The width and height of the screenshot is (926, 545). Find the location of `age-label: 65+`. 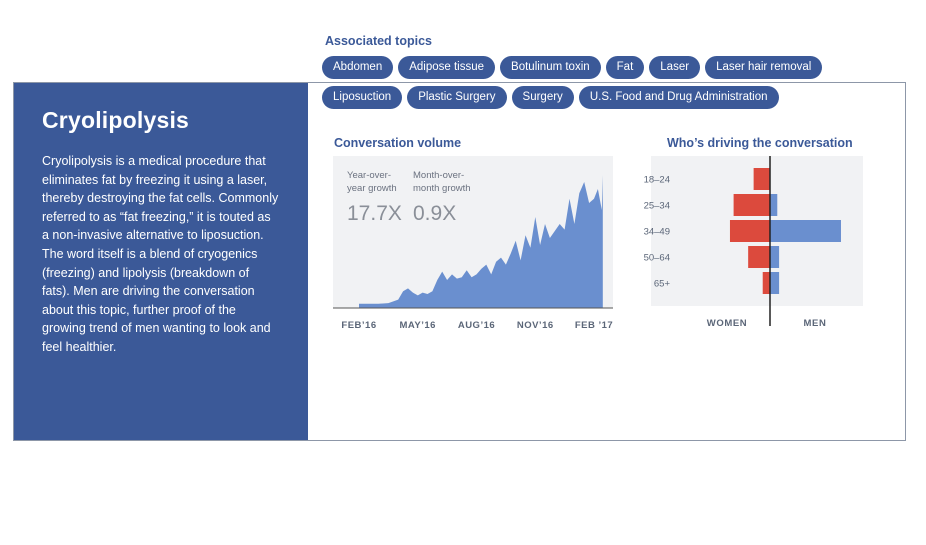

age-label: 65+ is located at coordinates (662, 284).